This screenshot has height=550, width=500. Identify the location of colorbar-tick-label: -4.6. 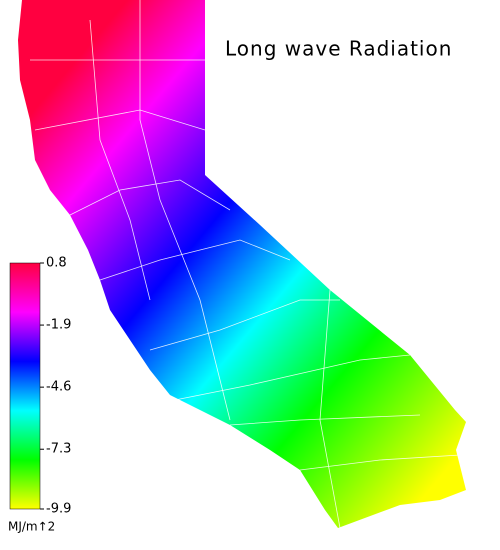
(58, 387).